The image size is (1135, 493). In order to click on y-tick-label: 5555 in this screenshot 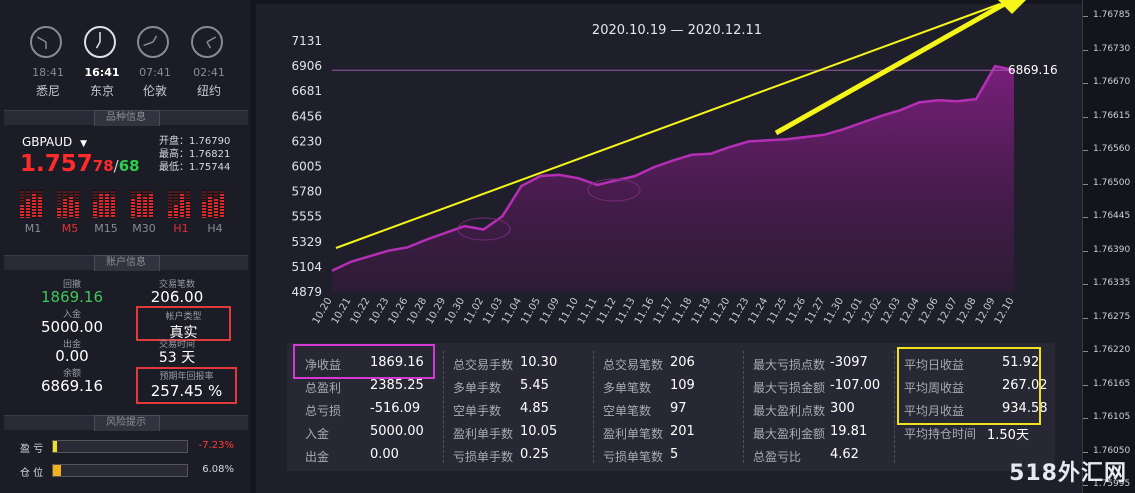, I will do `click(306, 217)`.